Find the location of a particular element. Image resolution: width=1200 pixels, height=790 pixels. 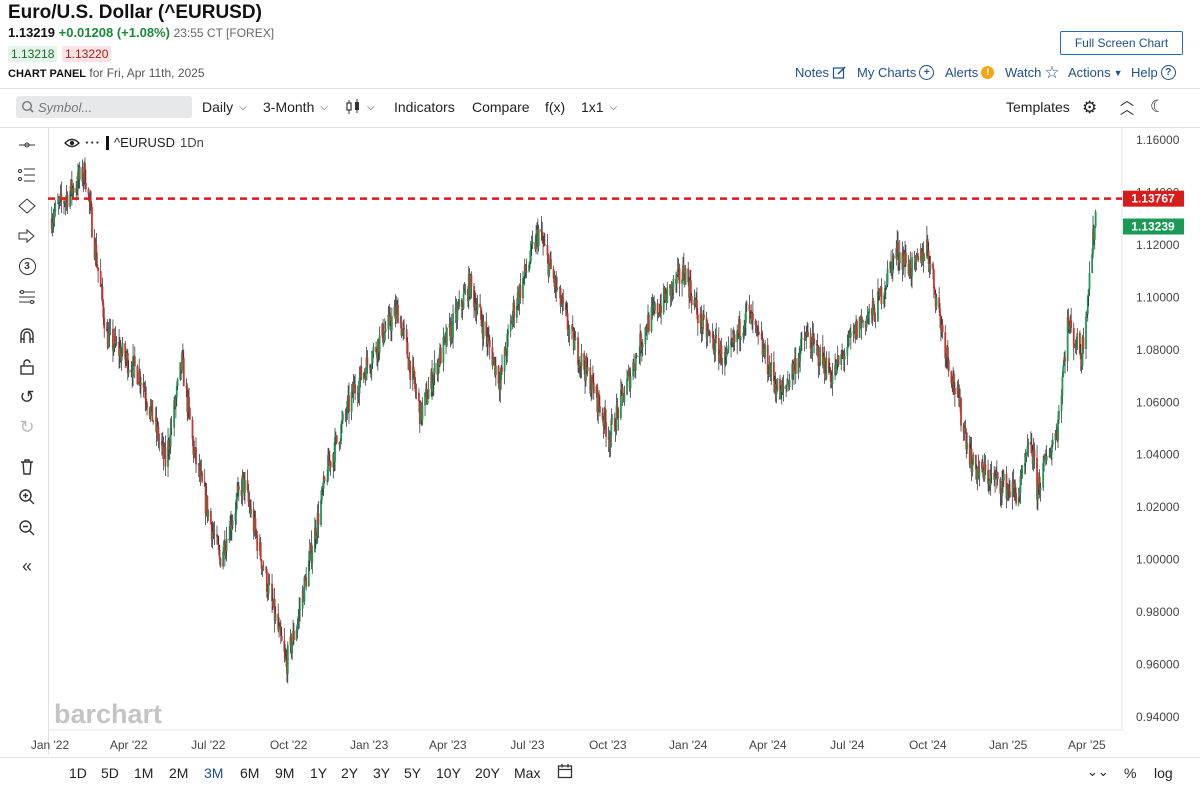

fib-tool is located at coordinates (27, 297).